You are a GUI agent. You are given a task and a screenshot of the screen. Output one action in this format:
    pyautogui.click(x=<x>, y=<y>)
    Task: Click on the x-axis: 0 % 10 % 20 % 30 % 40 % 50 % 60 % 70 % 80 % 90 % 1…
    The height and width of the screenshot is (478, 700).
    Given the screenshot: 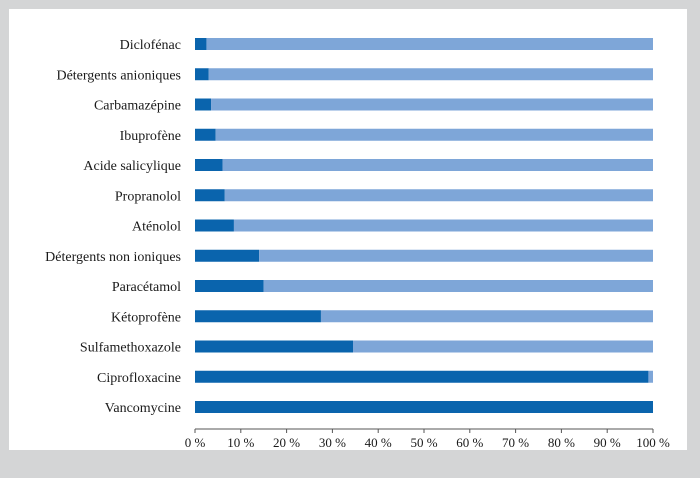 What is the action you would take?
    pyautogui.click(x=427, y=439)
    